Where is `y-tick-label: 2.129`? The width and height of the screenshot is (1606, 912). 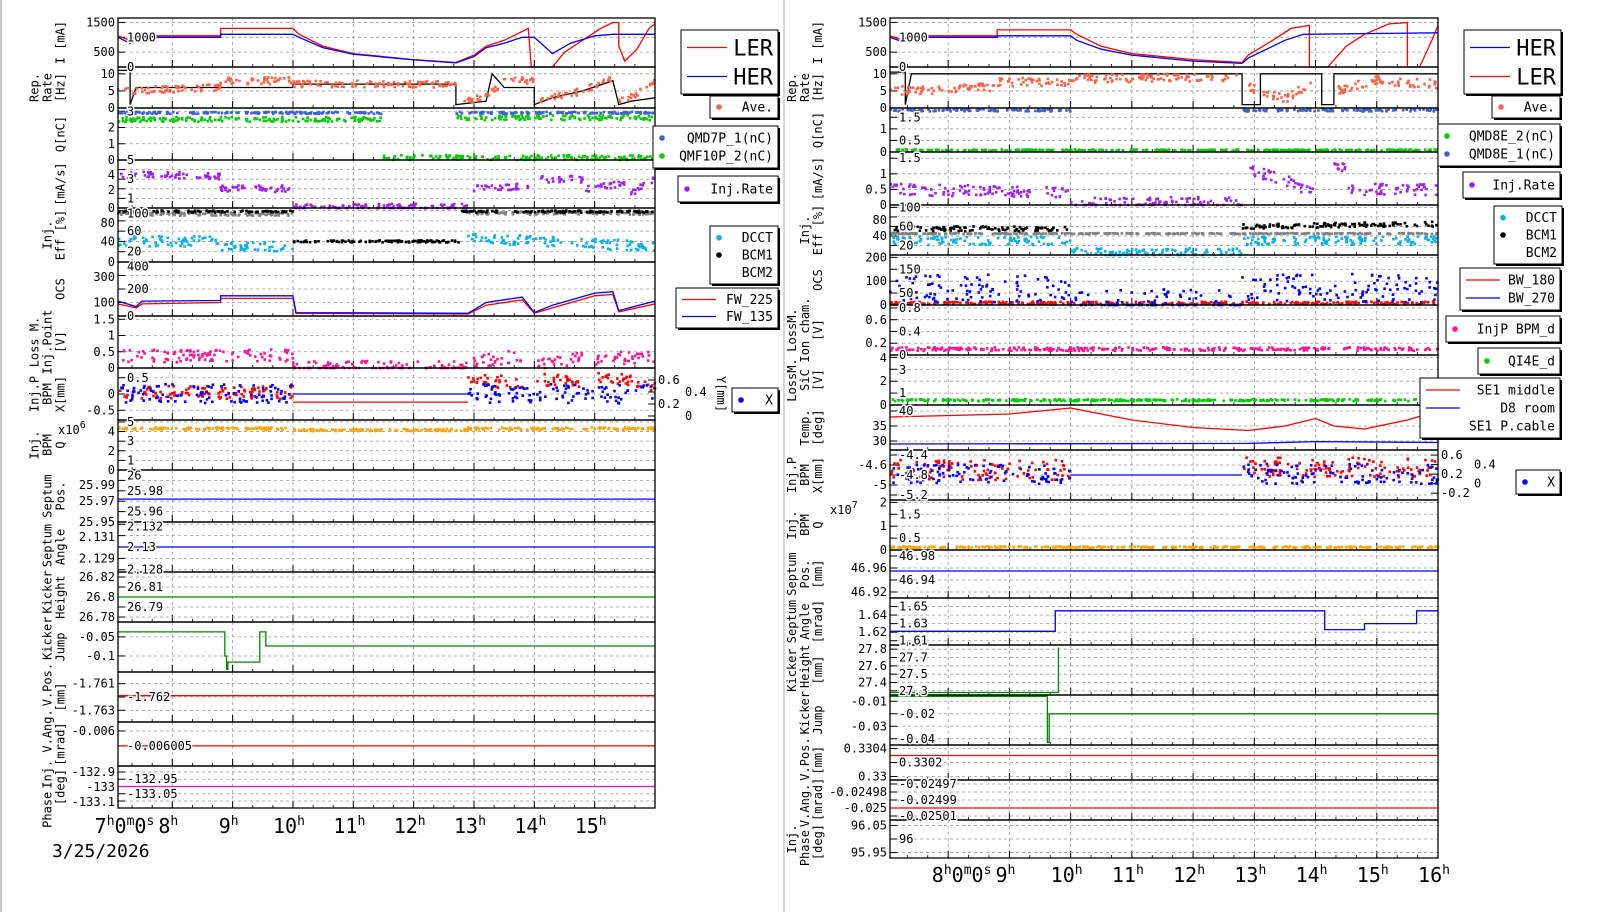
y-tick-label: 2.129 is located at coordinates (97, 558).